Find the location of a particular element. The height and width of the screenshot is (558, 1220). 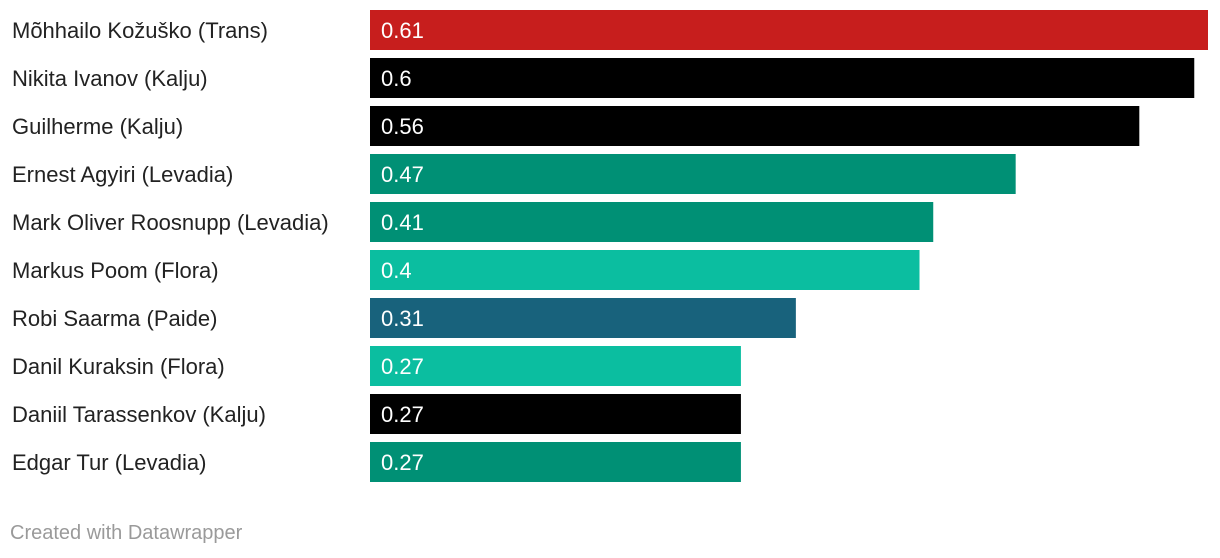

value-label: 0.41 is located at coordinates (402, 222).